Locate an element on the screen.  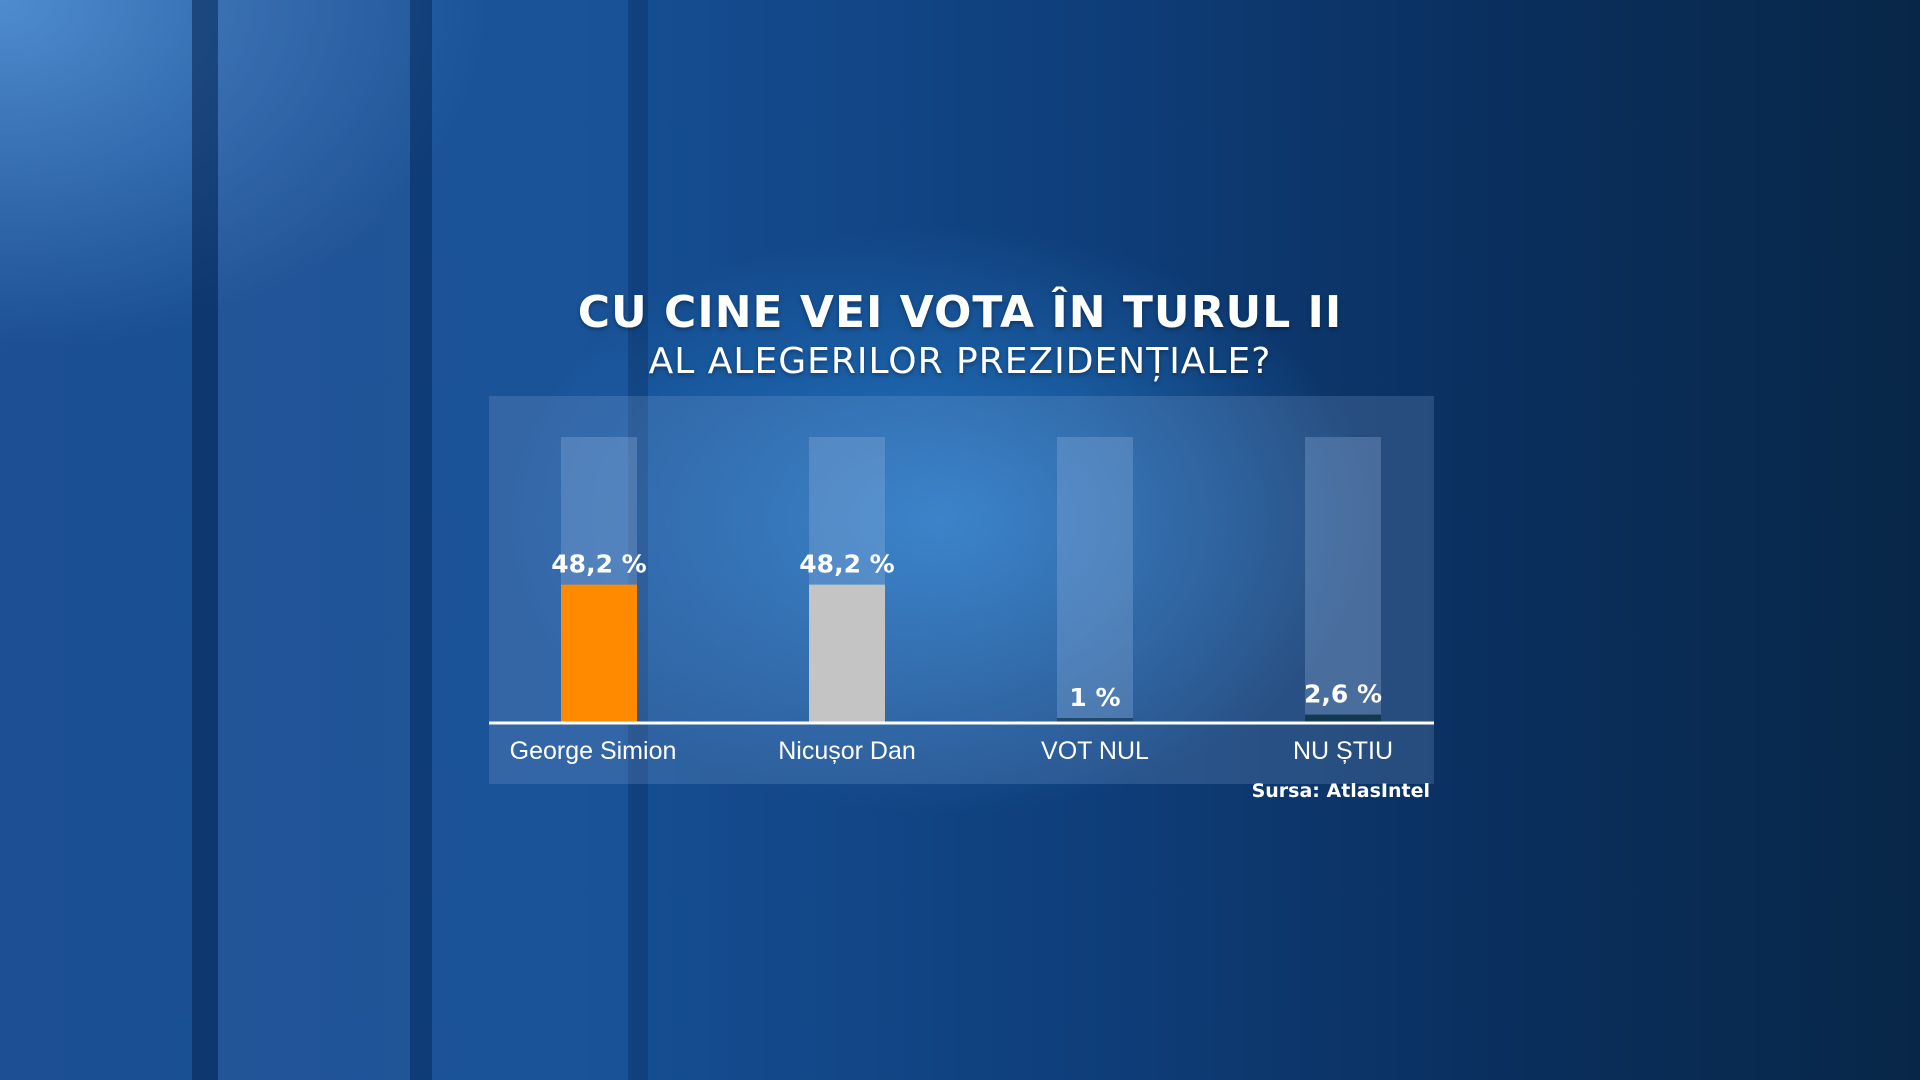
data-label: 1 % is located at coordinates (1094, 697).